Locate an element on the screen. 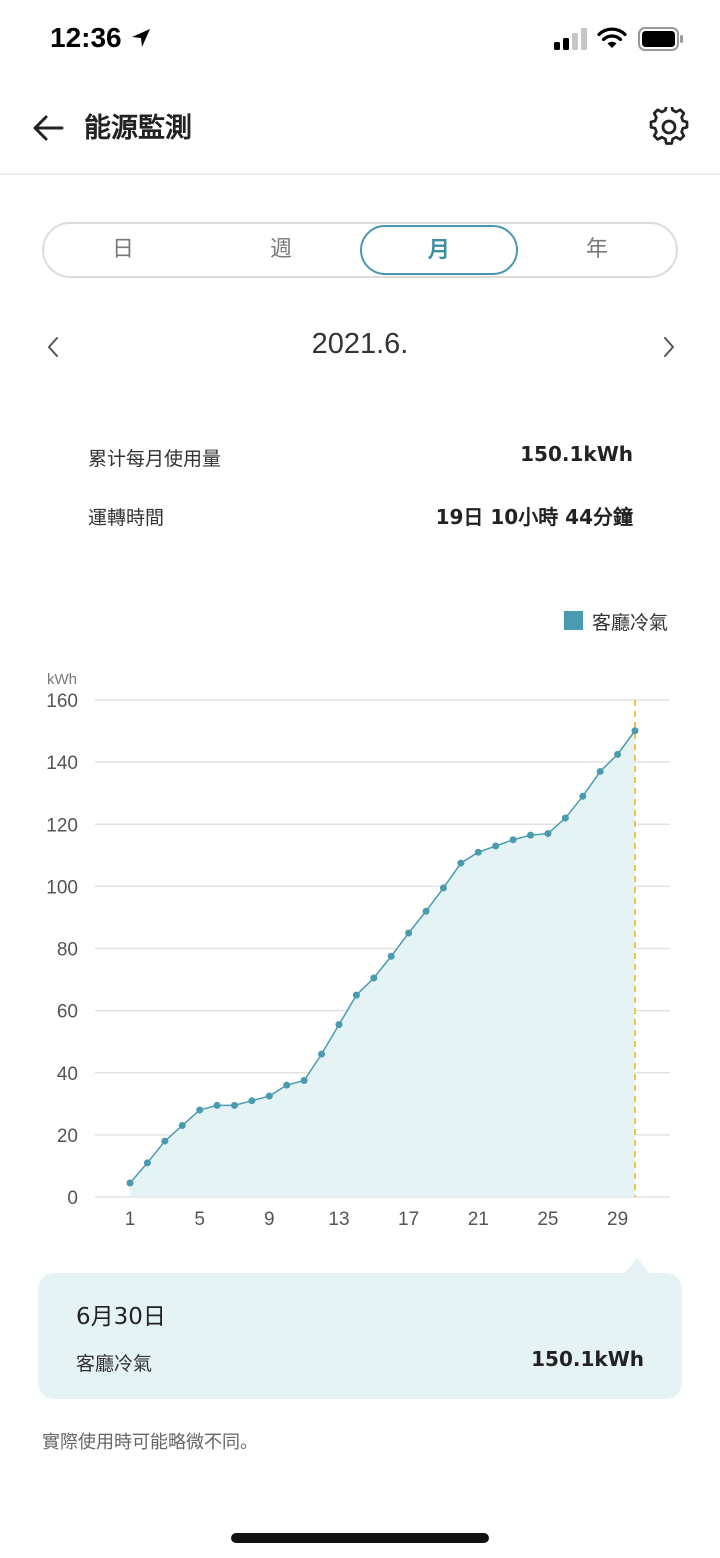 Image resolution: width=720 pixels, height=1558 pixels. previous-period-button is located at coordinates (53, 347).